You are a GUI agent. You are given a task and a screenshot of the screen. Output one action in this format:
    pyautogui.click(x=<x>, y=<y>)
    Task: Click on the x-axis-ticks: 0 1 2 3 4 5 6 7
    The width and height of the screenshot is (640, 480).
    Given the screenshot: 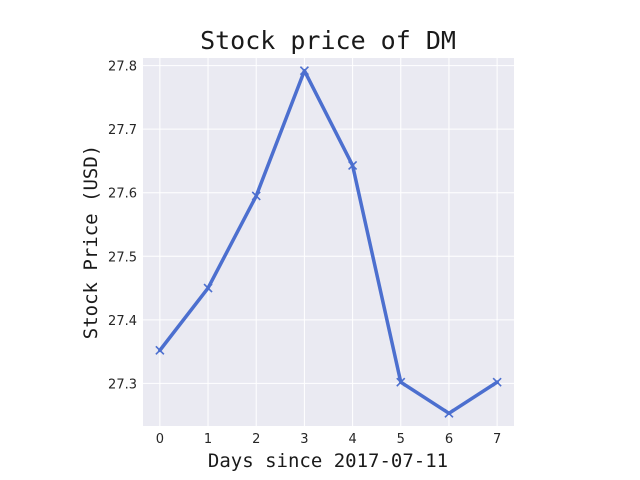 What is the action you would take?
    pyautogui.click(x=329, y=439)
    